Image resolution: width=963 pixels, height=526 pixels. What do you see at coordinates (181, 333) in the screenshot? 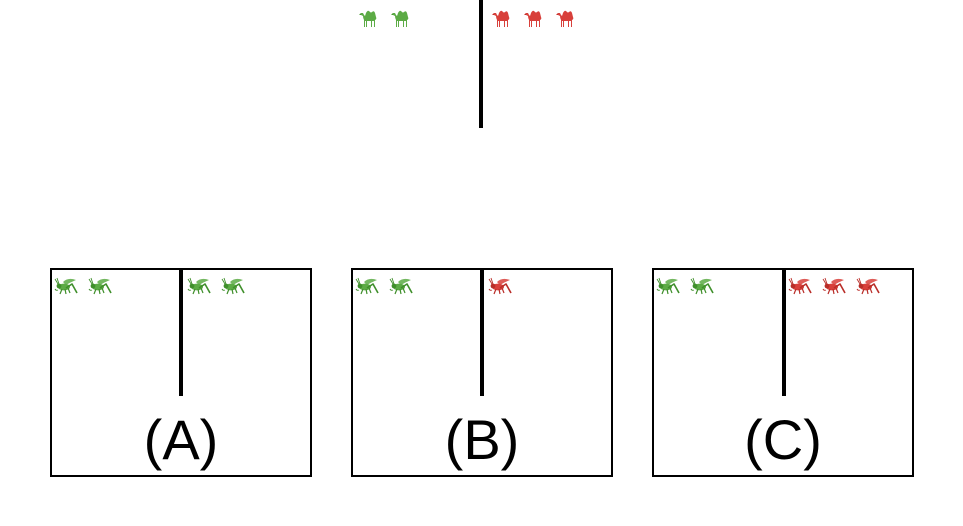
I see `option-a-divider` at bounding box center [181, 333].